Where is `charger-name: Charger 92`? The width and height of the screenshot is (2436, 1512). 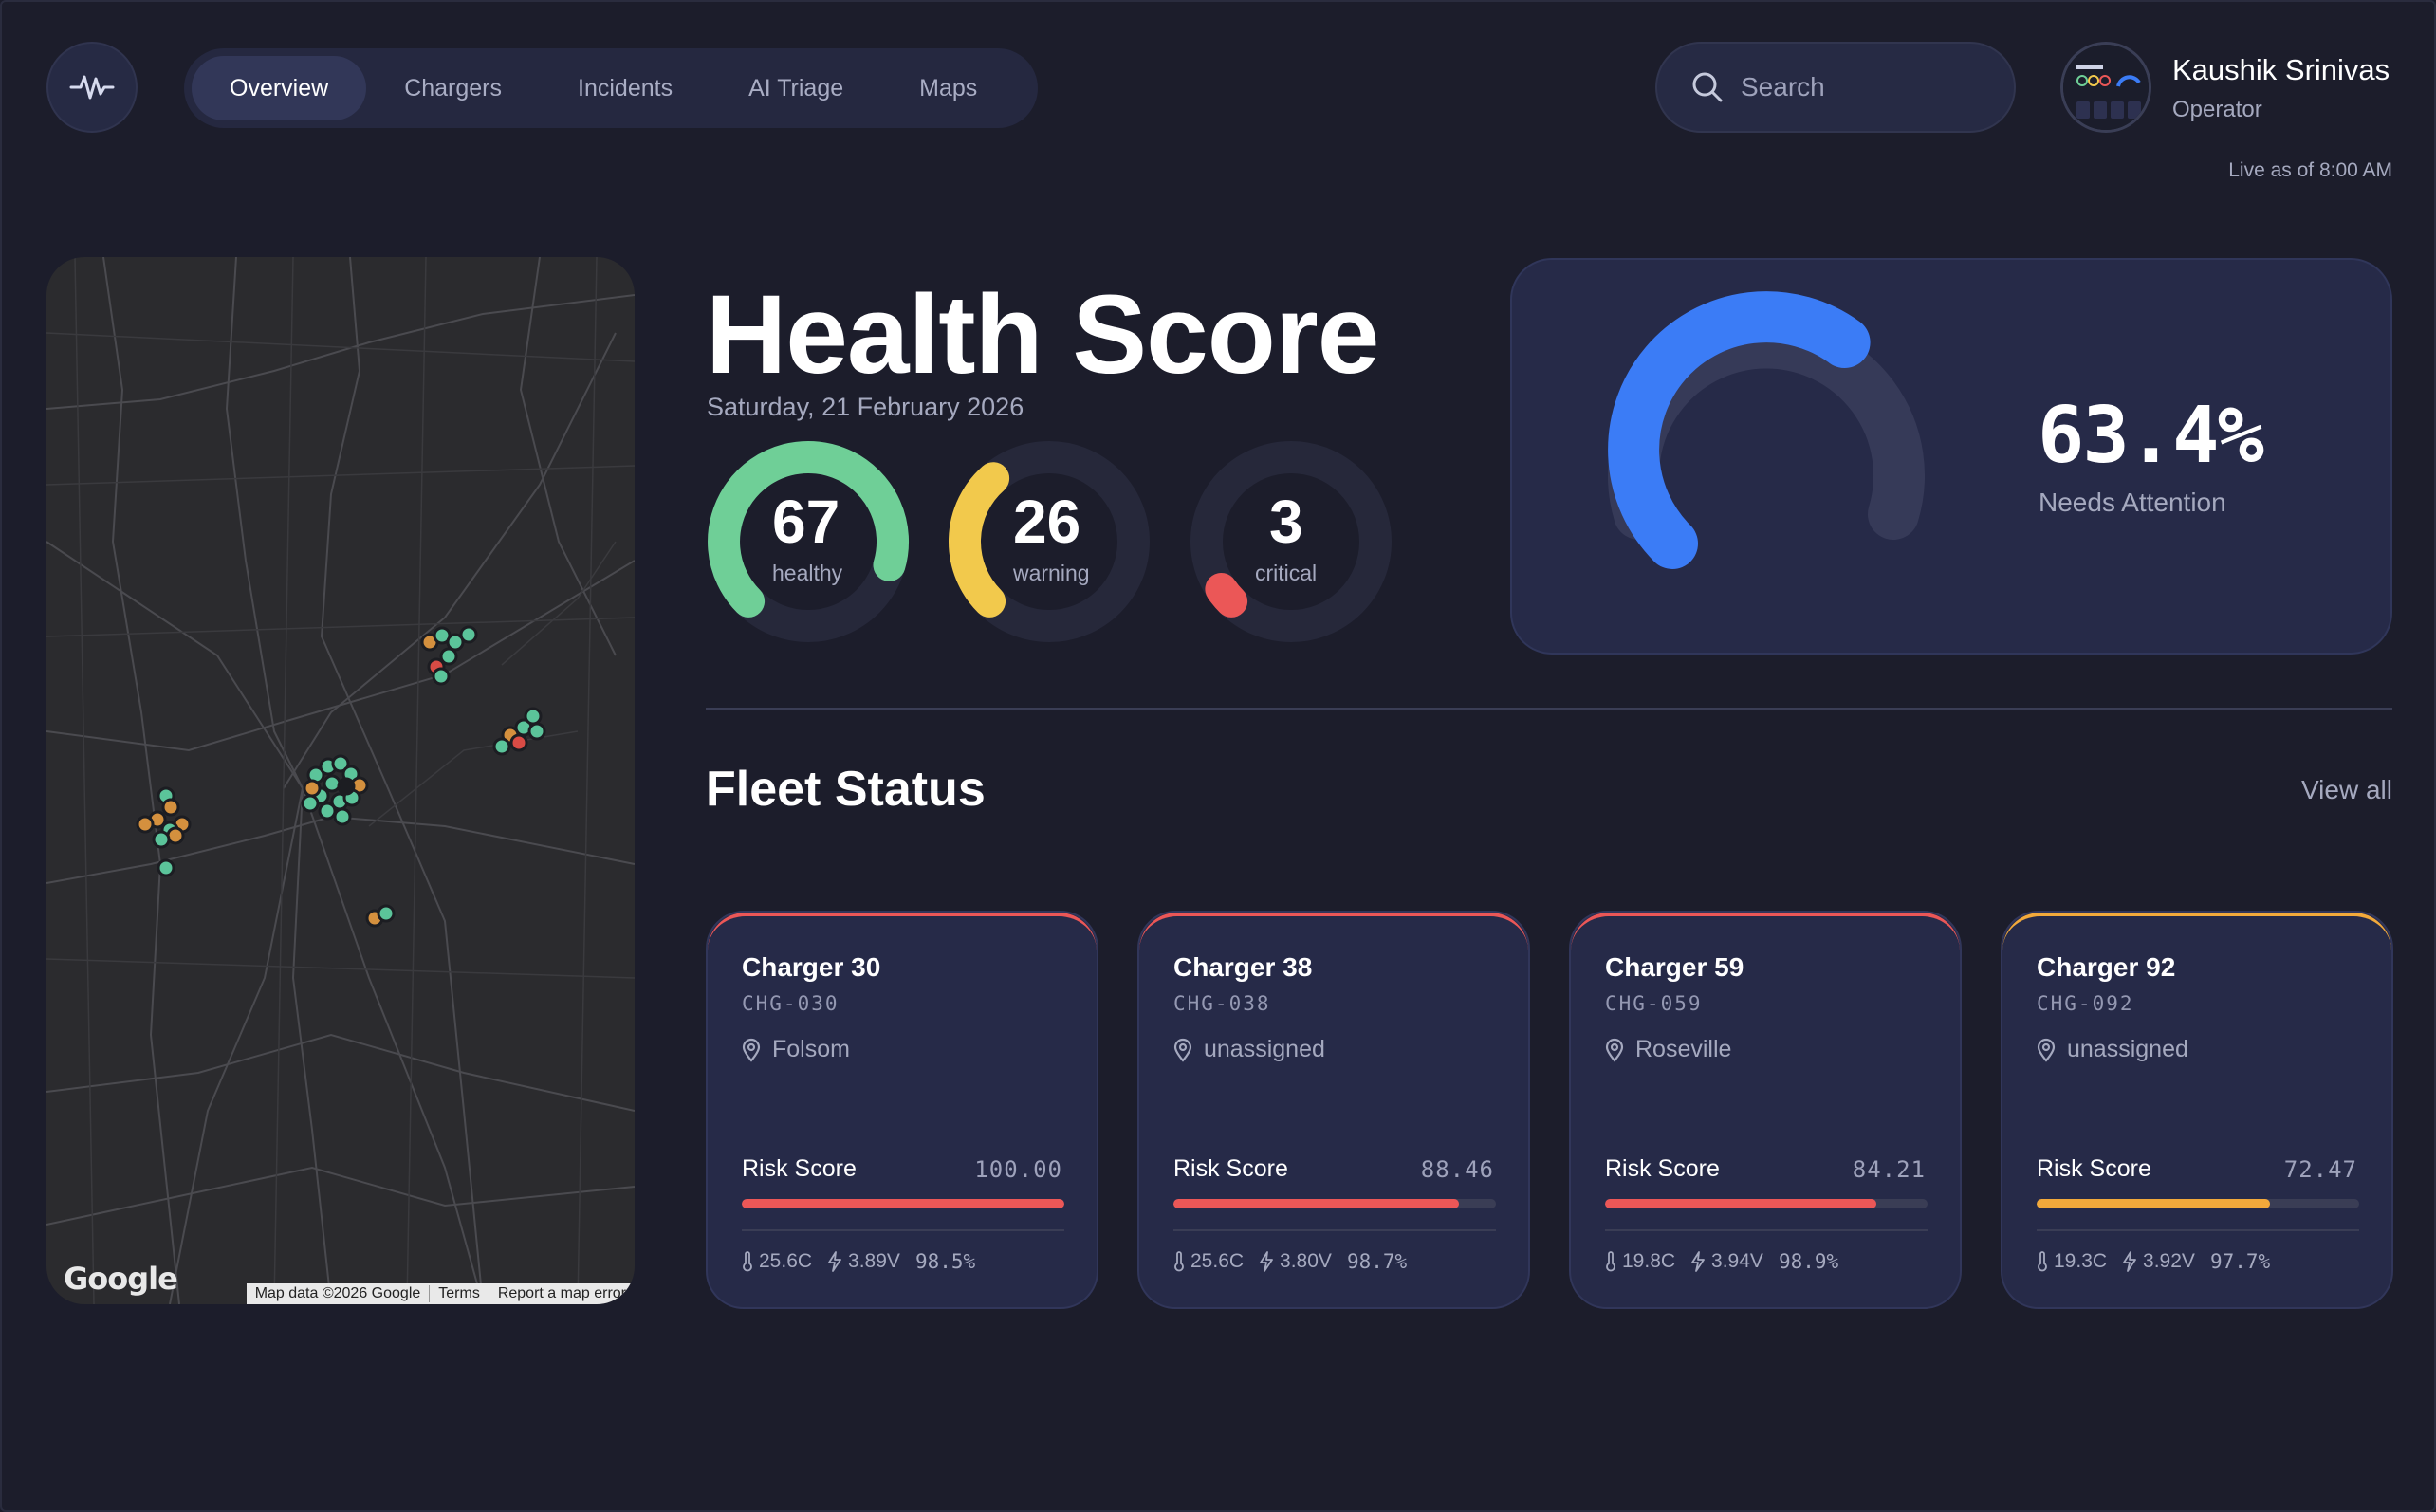 charger-name: Charger 92 is located at coordinates (2106, 967).